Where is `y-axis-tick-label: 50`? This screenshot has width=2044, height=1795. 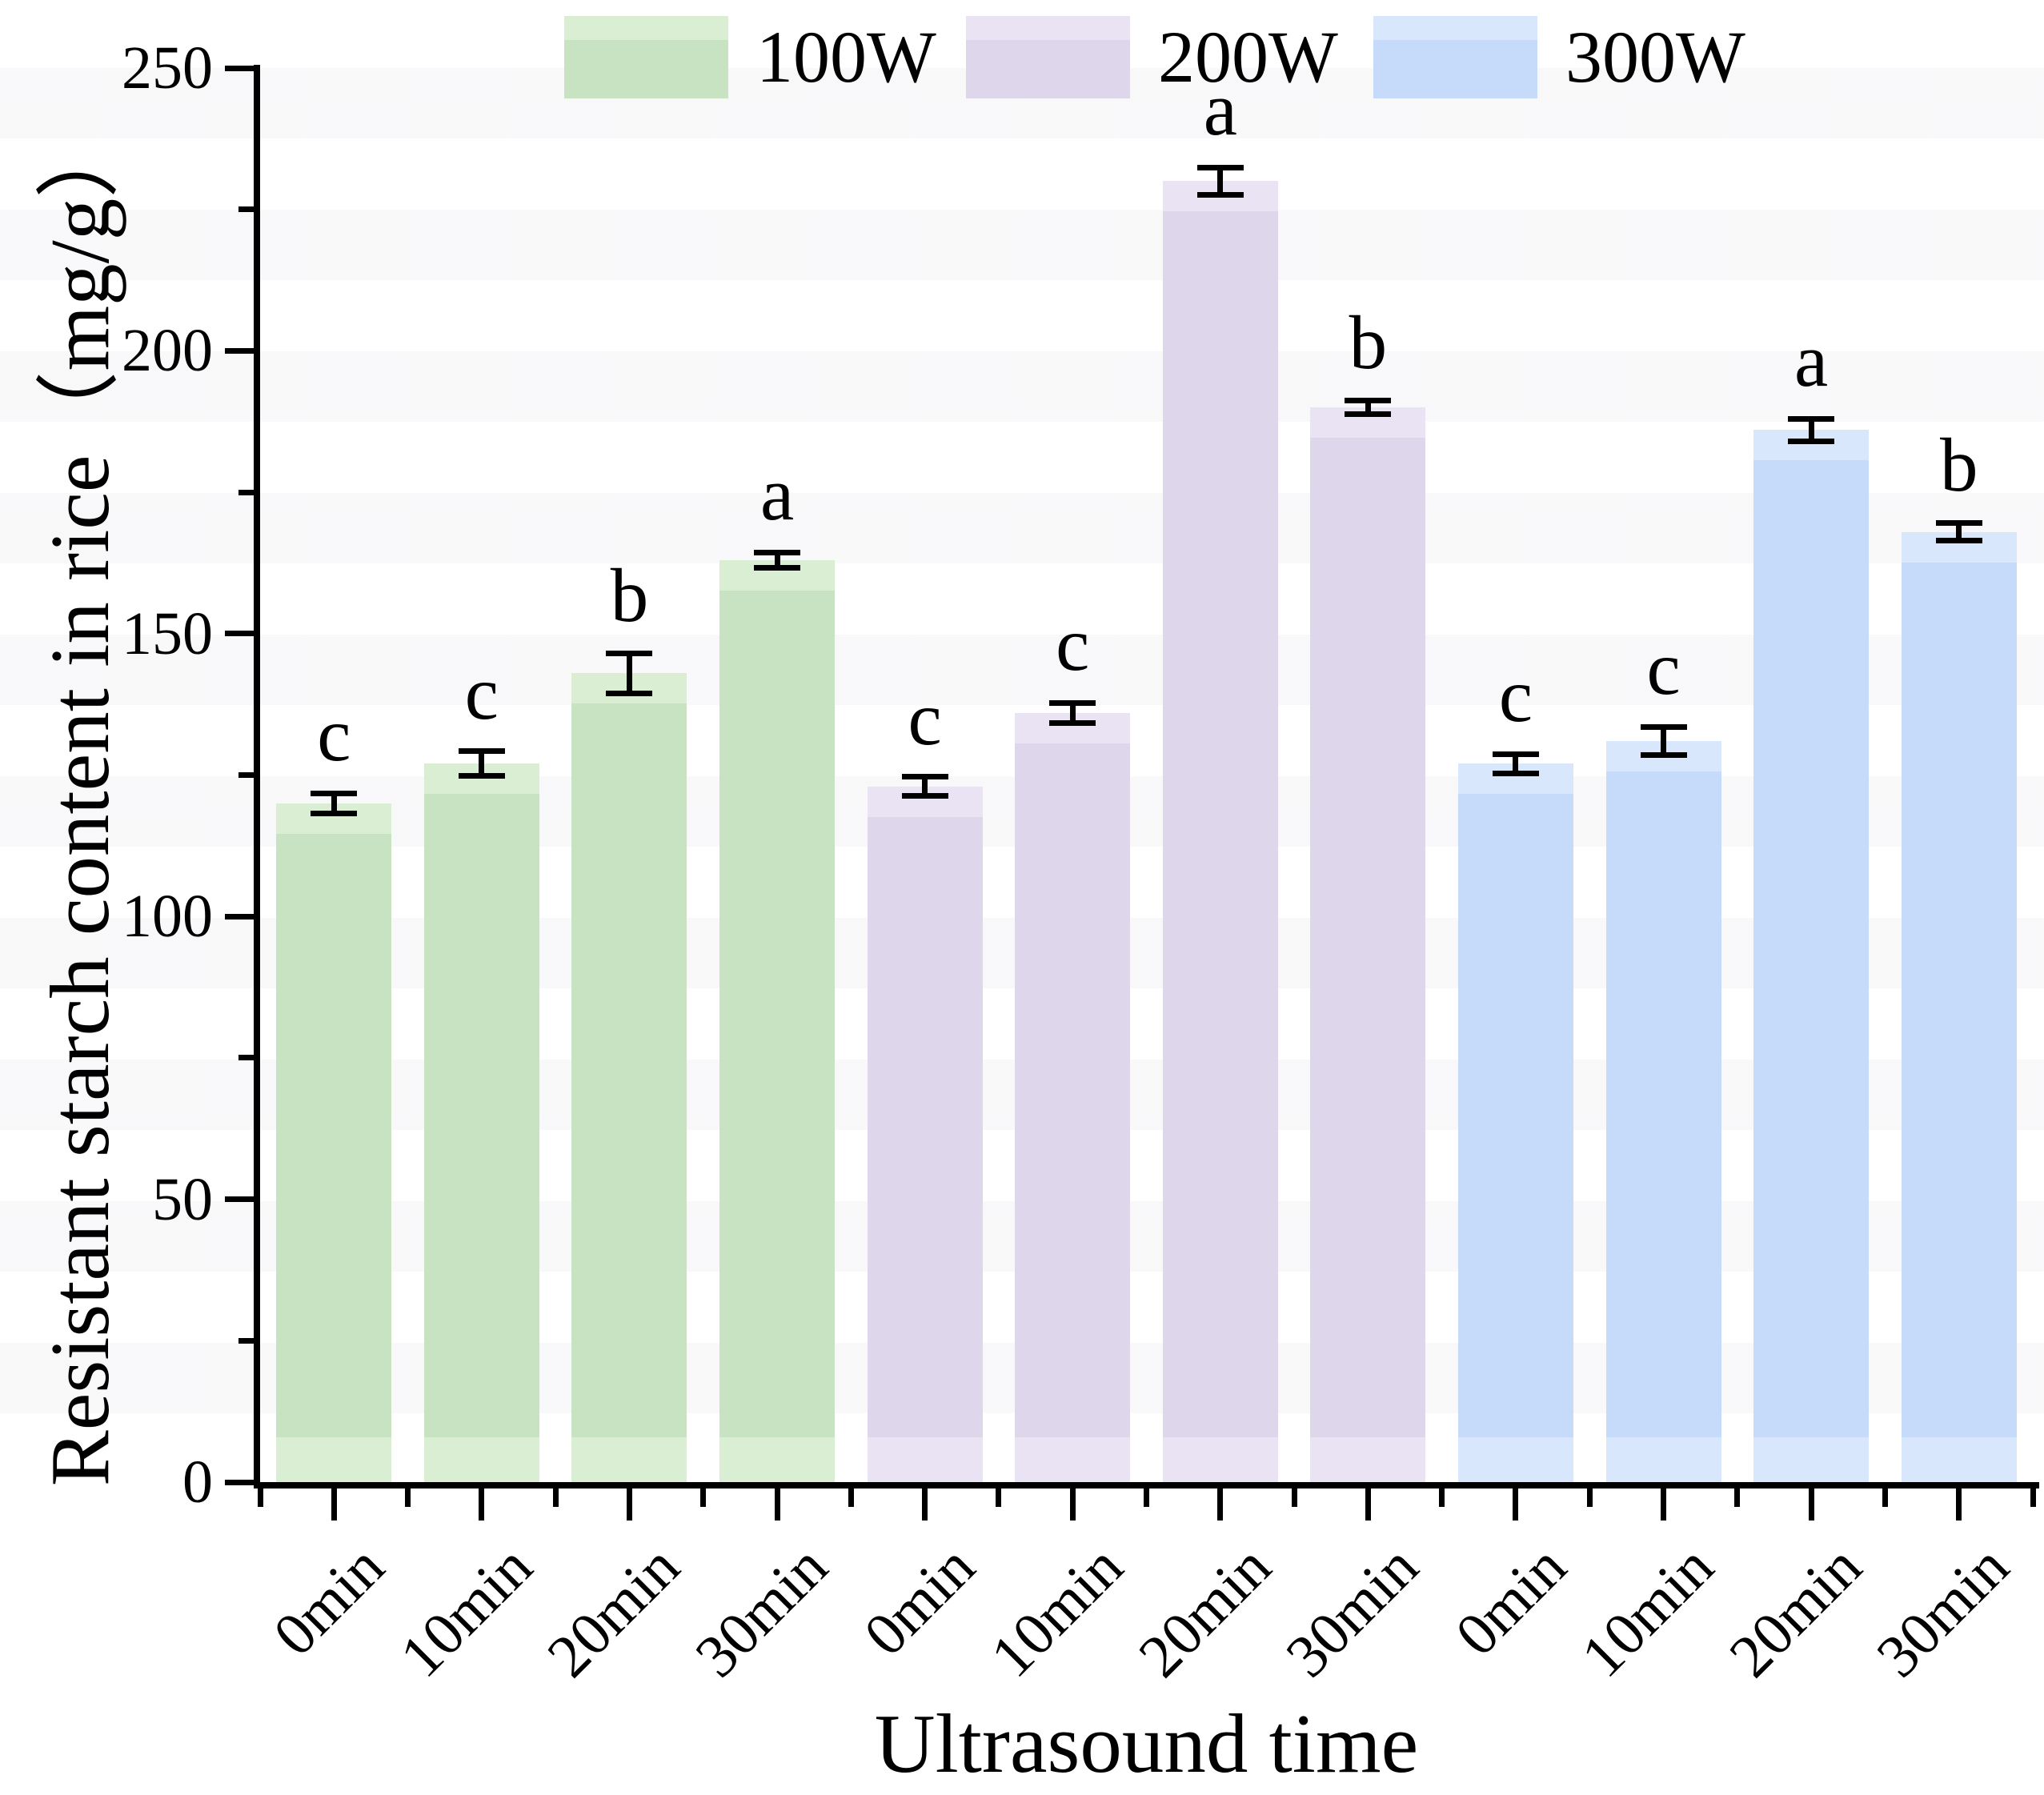
y-axis-tick-label: 50 is located at coordinates (182, 1199).